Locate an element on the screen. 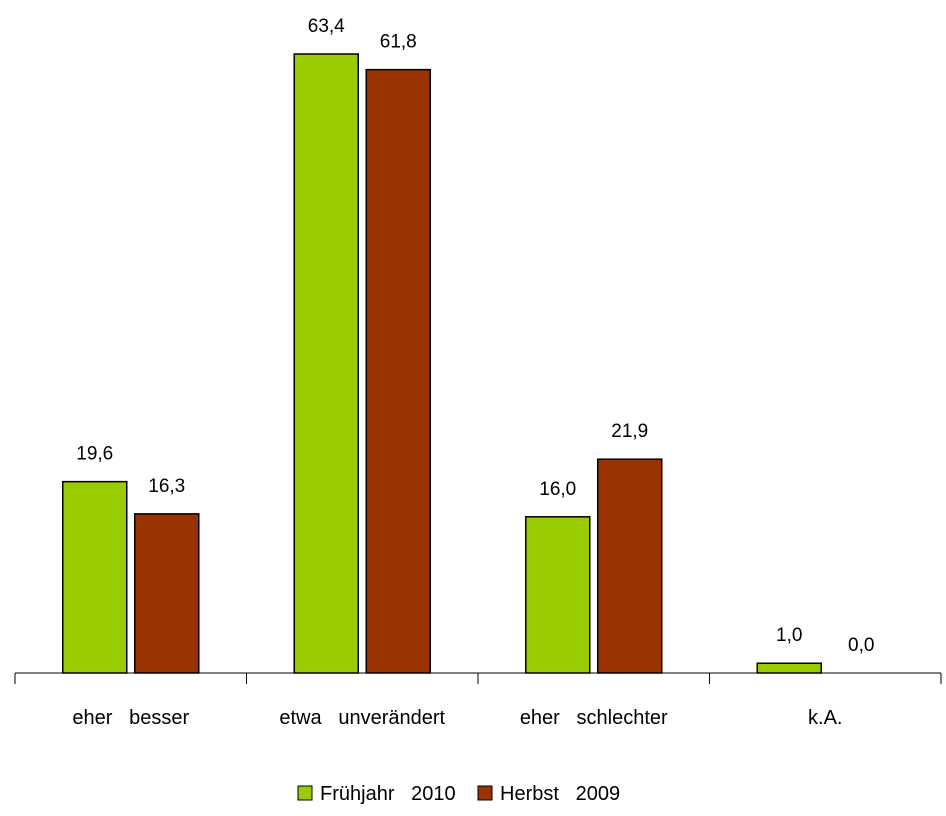  data-label: 63,4 is located at coordinates (326, 26).